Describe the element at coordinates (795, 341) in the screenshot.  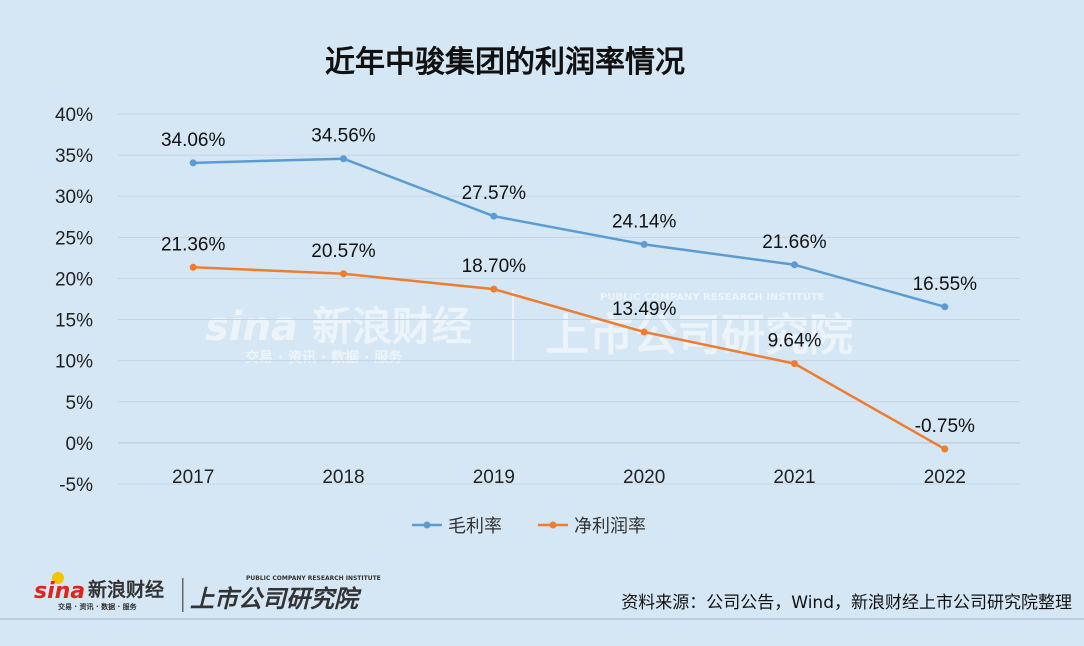
I see `data-label: 9.64%` at that location.